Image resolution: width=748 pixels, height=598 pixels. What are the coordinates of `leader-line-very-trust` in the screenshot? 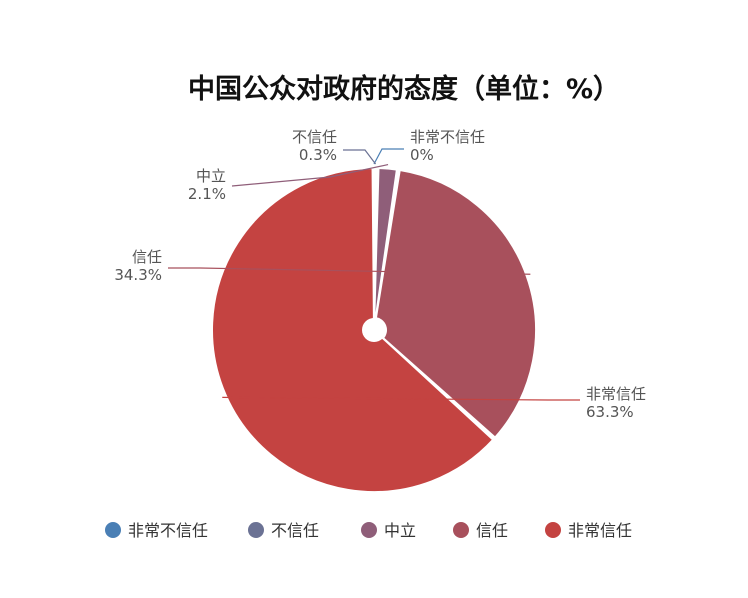 It's located at (401, 398).